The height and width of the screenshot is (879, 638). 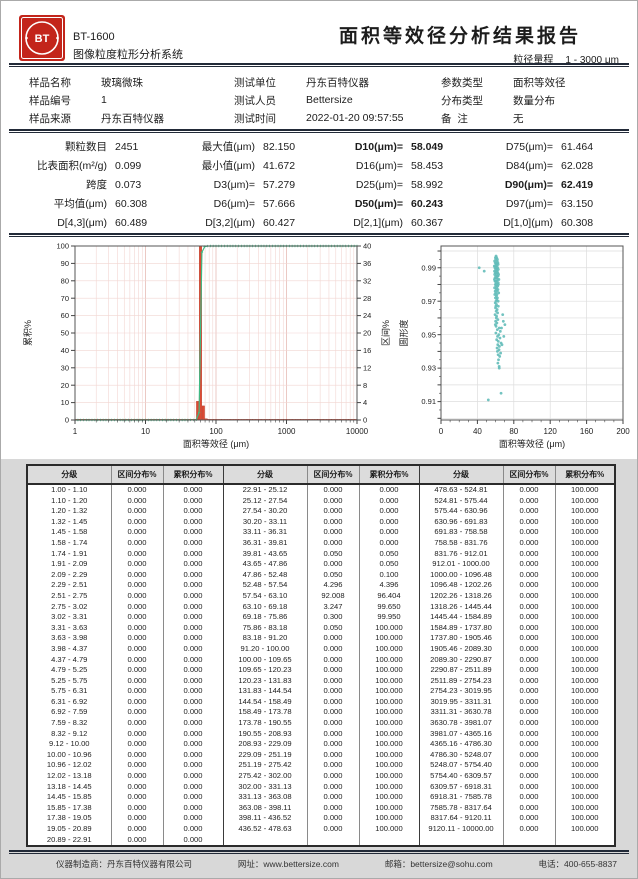 I want to click on stat-value: 82.150, so click(x=279, y=146).